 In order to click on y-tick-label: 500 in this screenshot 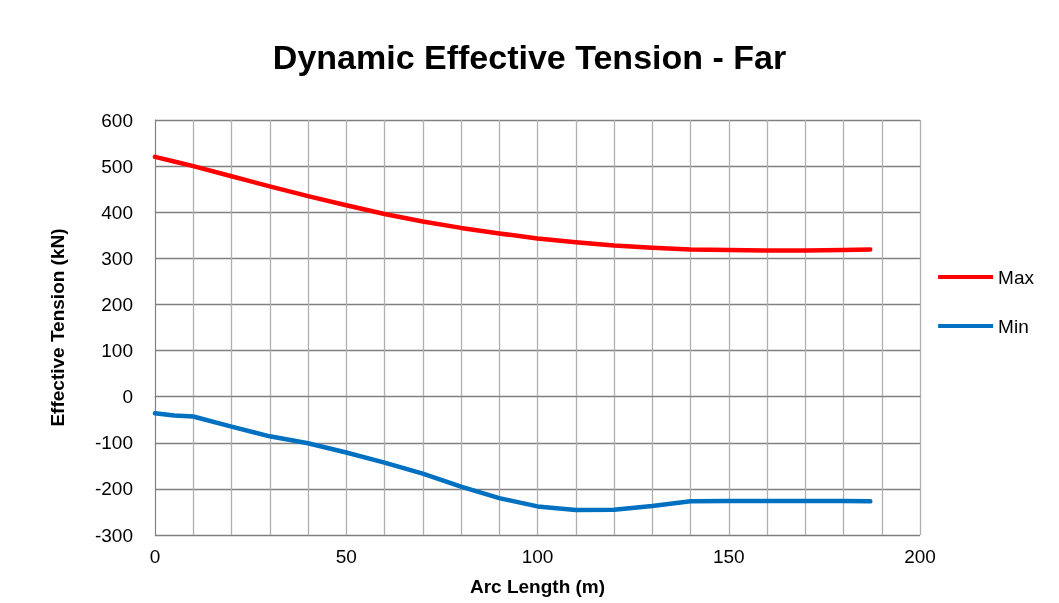, I will do `click(117, 166)`.